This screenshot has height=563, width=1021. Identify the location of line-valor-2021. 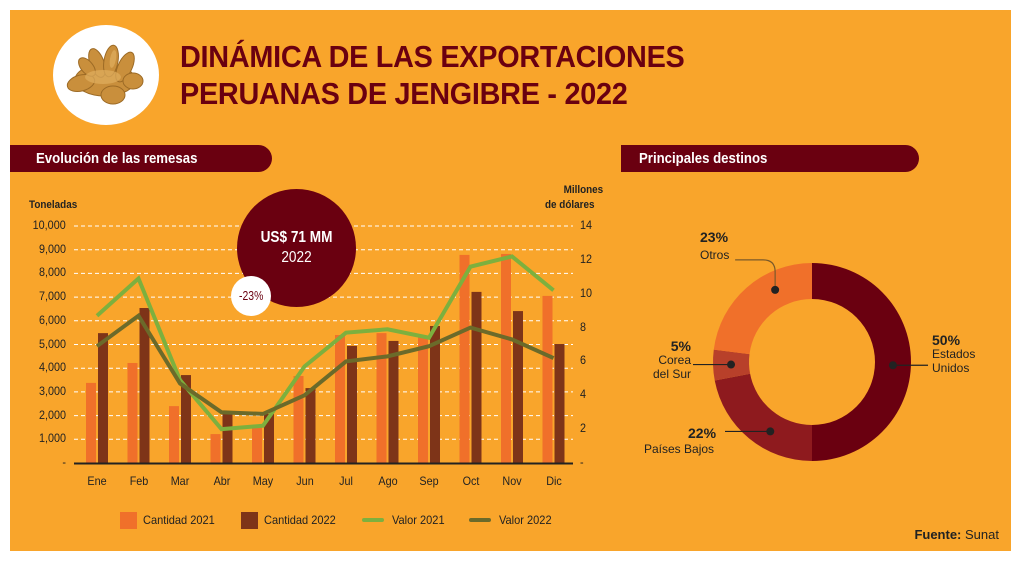
(325, 343).